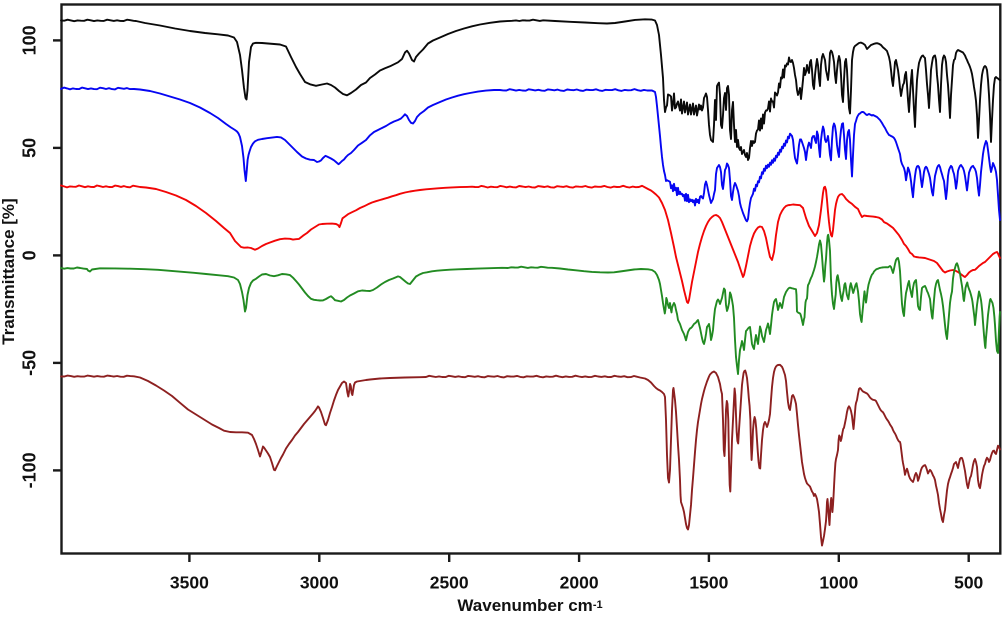 The width and height of the screenshot is (1004, 620). I want to click on svg-text: Transmittance [%], so click(9, 271).